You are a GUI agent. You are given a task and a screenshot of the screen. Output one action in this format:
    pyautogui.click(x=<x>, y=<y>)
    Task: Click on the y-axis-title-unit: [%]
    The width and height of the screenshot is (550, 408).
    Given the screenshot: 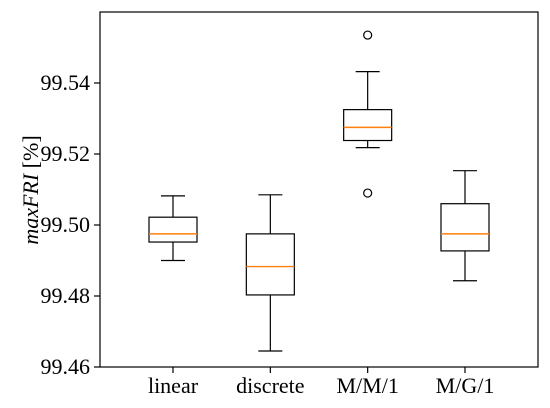 What is the action you would take?
    pyautogui.click(x=30, y=151)
    